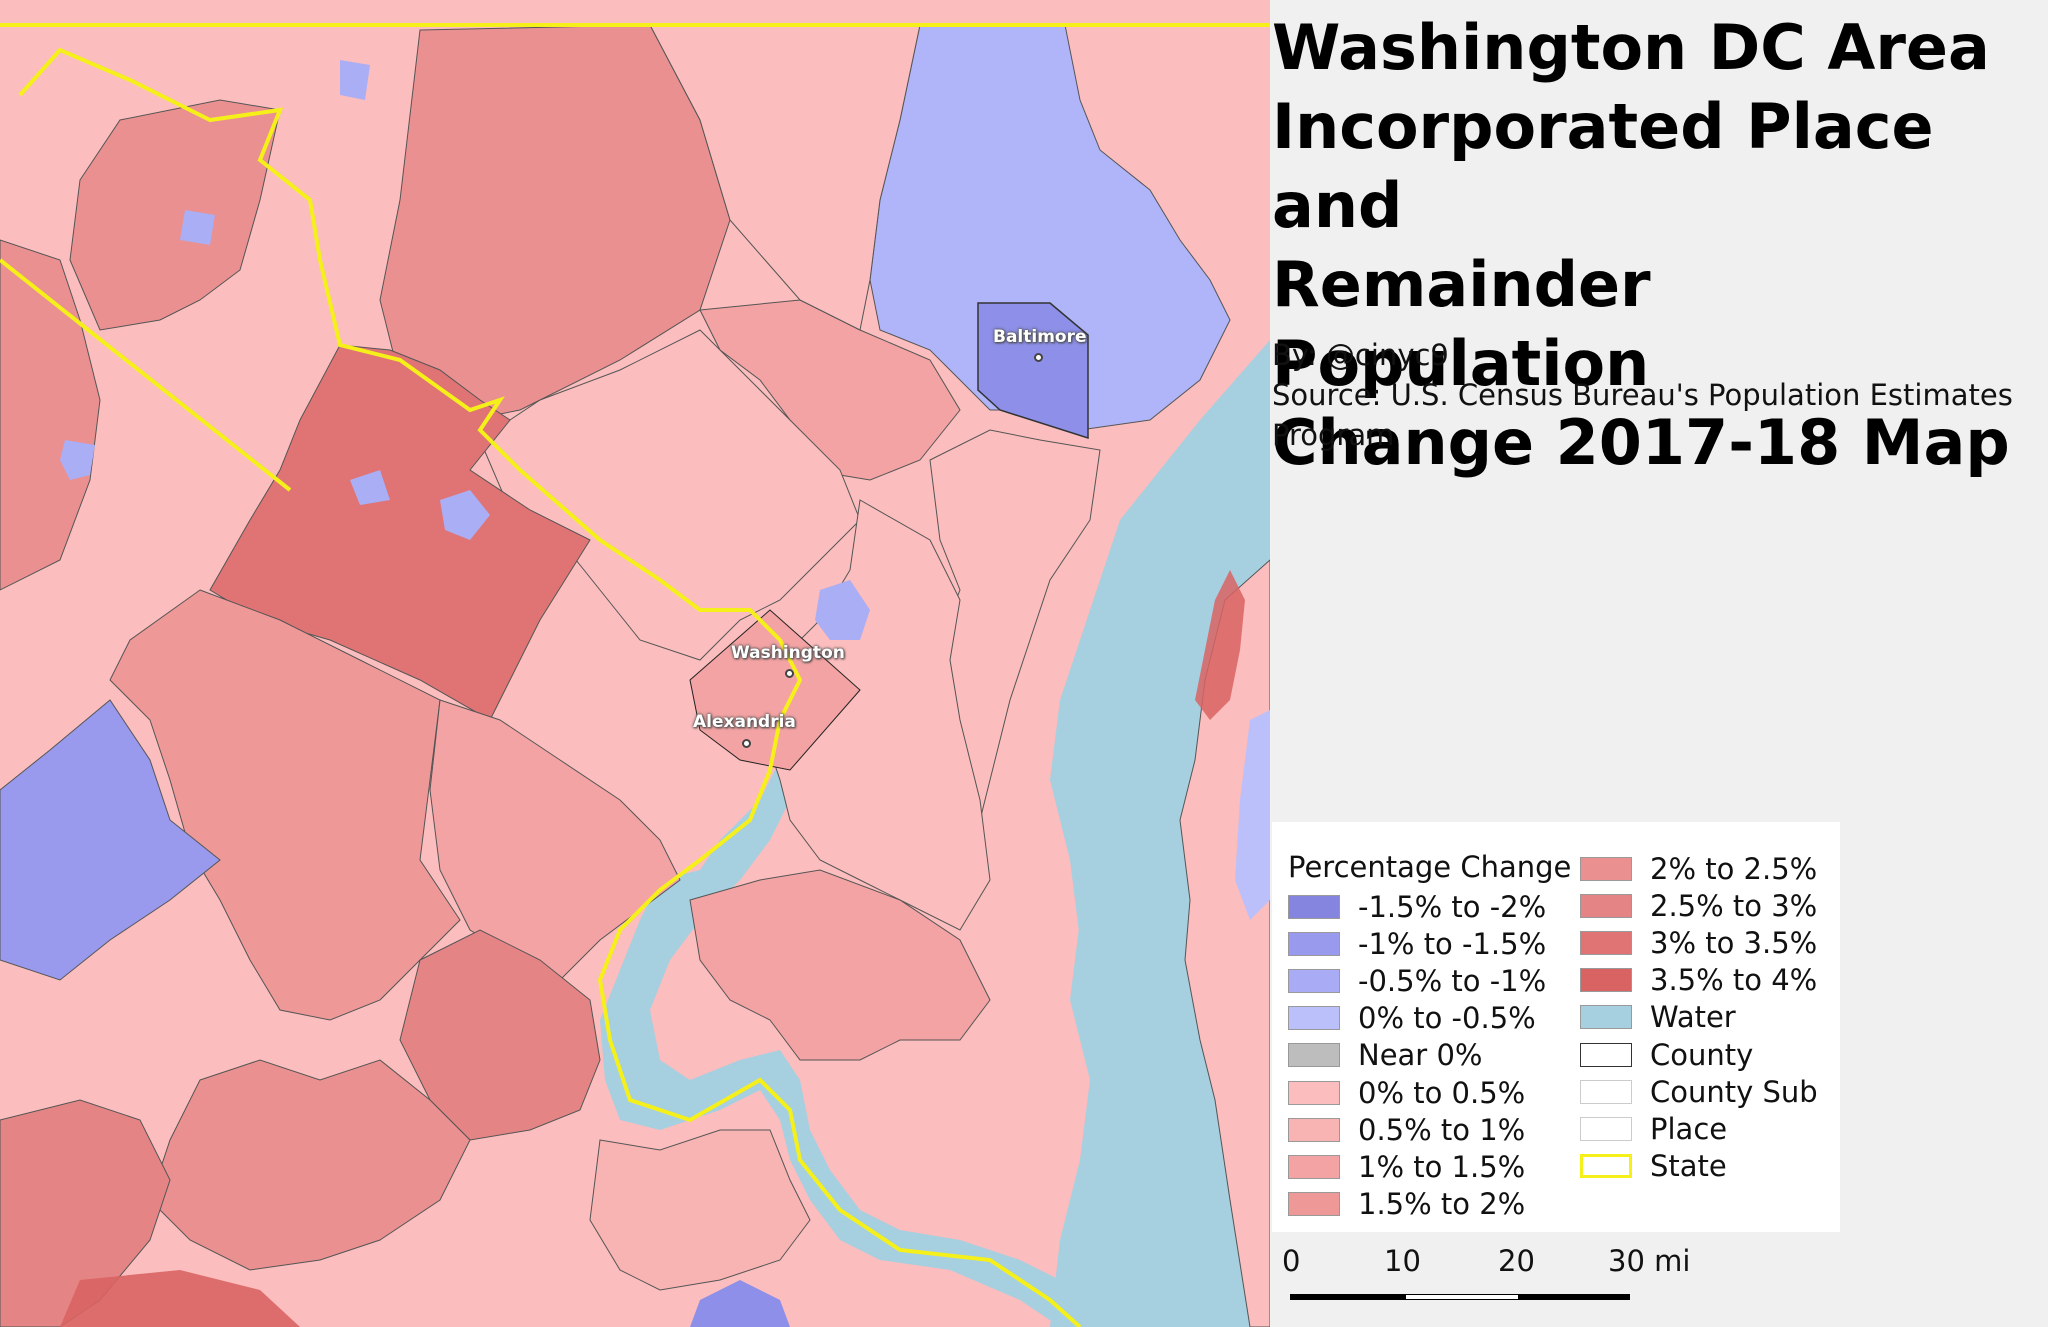  What do you see at coordinates (789, 673) in the screenshot?
I see `washington-marker` at bounding box center [789, 673].